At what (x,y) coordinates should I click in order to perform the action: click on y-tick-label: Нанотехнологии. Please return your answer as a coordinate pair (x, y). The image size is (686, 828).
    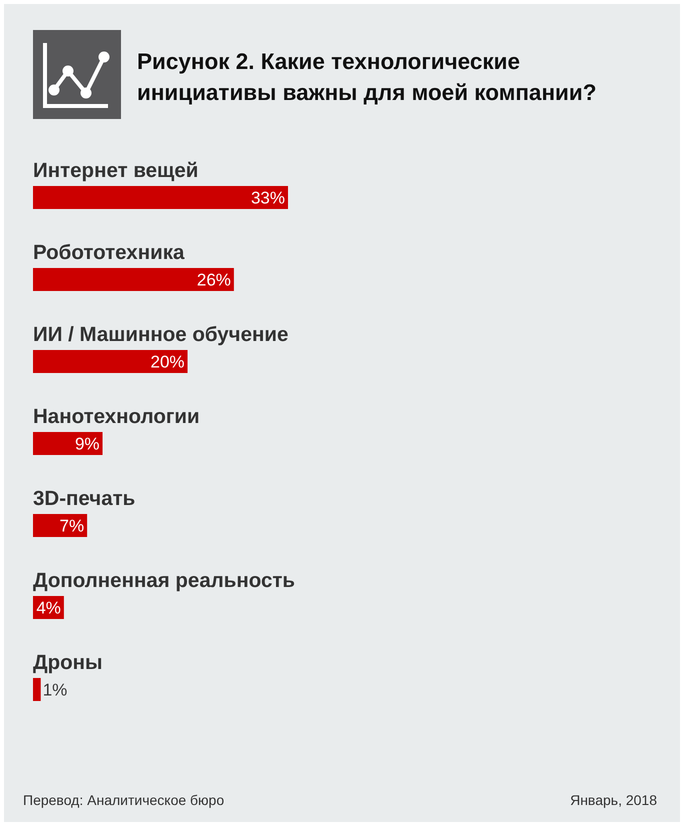
    Looking at the image, I should click on (116, 416).